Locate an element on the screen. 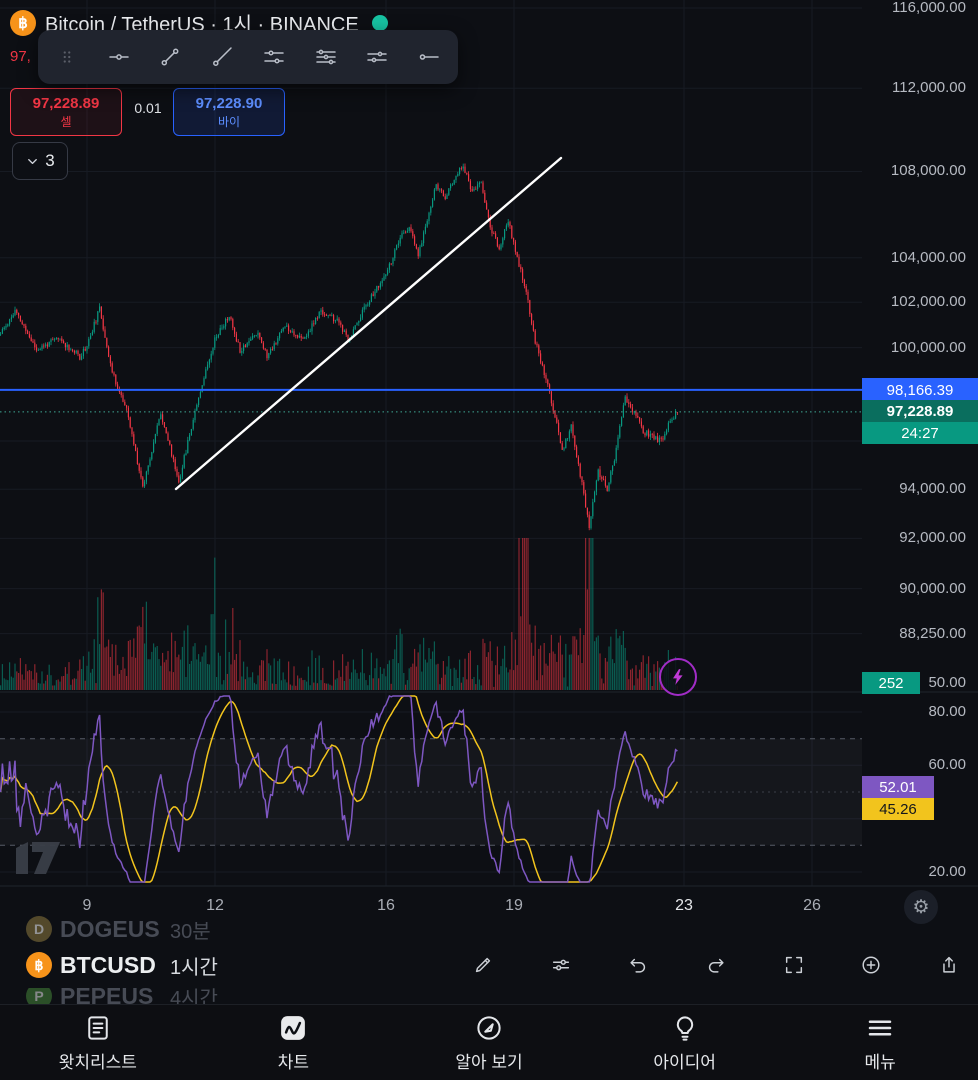 The width and height of the screenshot is (978, 1080). nav-explore: 알아 보기 is located at coordinates (489, 1042).